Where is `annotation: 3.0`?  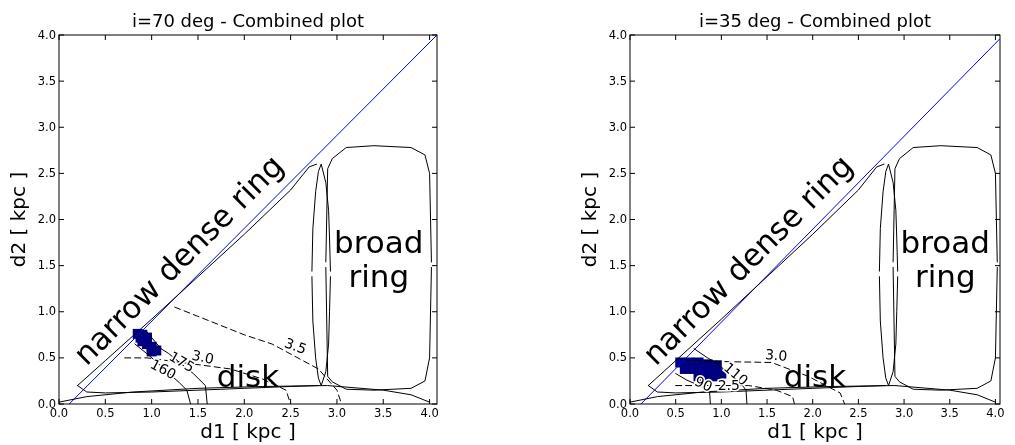 annotation: 3.0 is located at coordinates (776, 355).